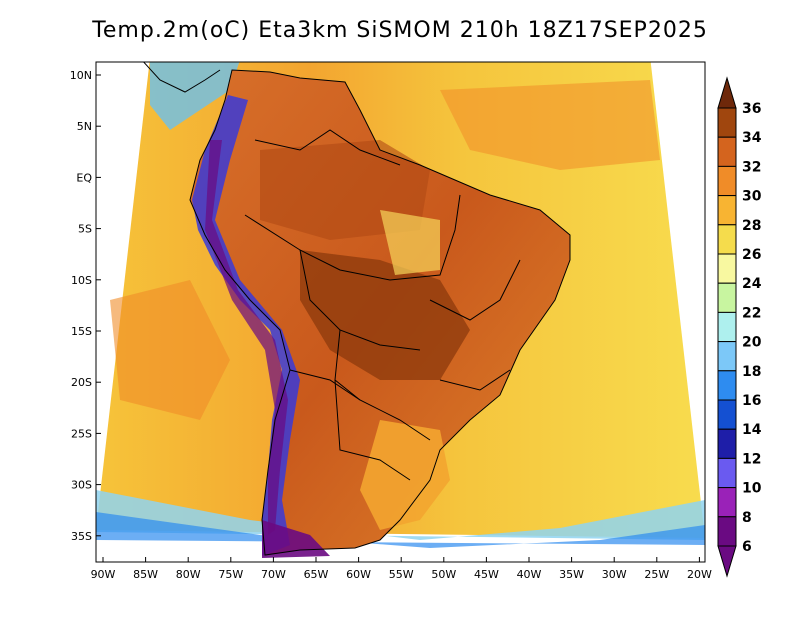 The image size is (800, 618). Describe the element at coordinates (84, 177) in the screenshot. I see `lat-label: EQ` at that location.